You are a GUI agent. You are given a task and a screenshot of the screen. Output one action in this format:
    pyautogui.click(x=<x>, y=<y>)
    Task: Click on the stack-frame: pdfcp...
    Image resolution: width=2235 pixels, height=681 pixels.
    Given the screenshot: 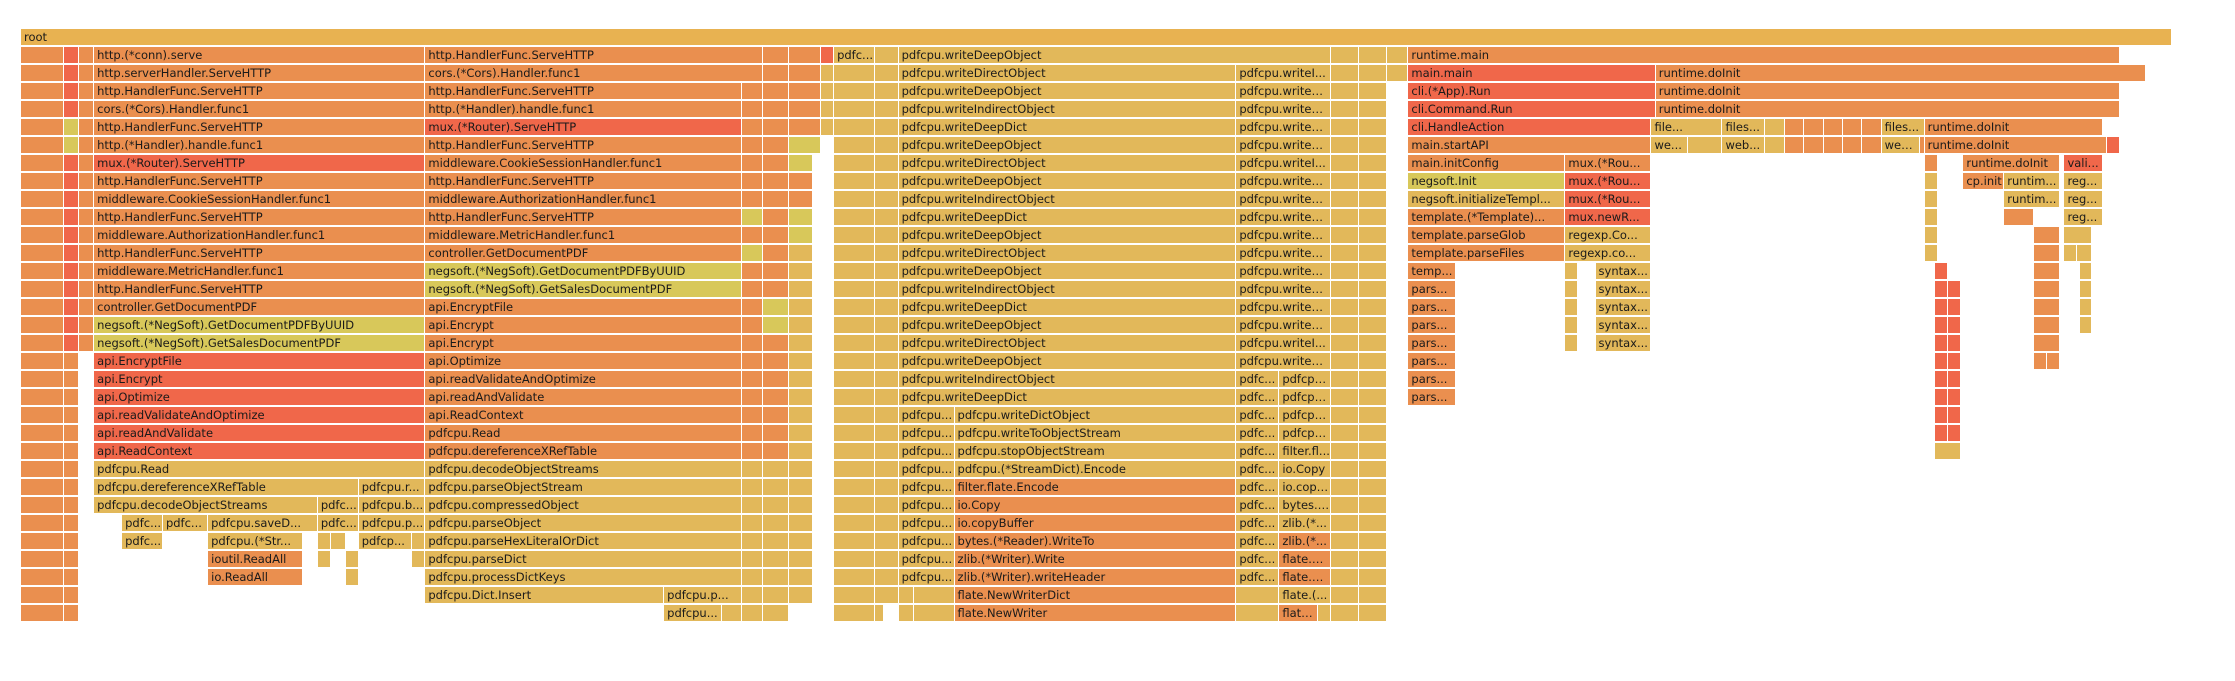 What is the action you would take?
    pyautogui.click(x=385, y=541)
    